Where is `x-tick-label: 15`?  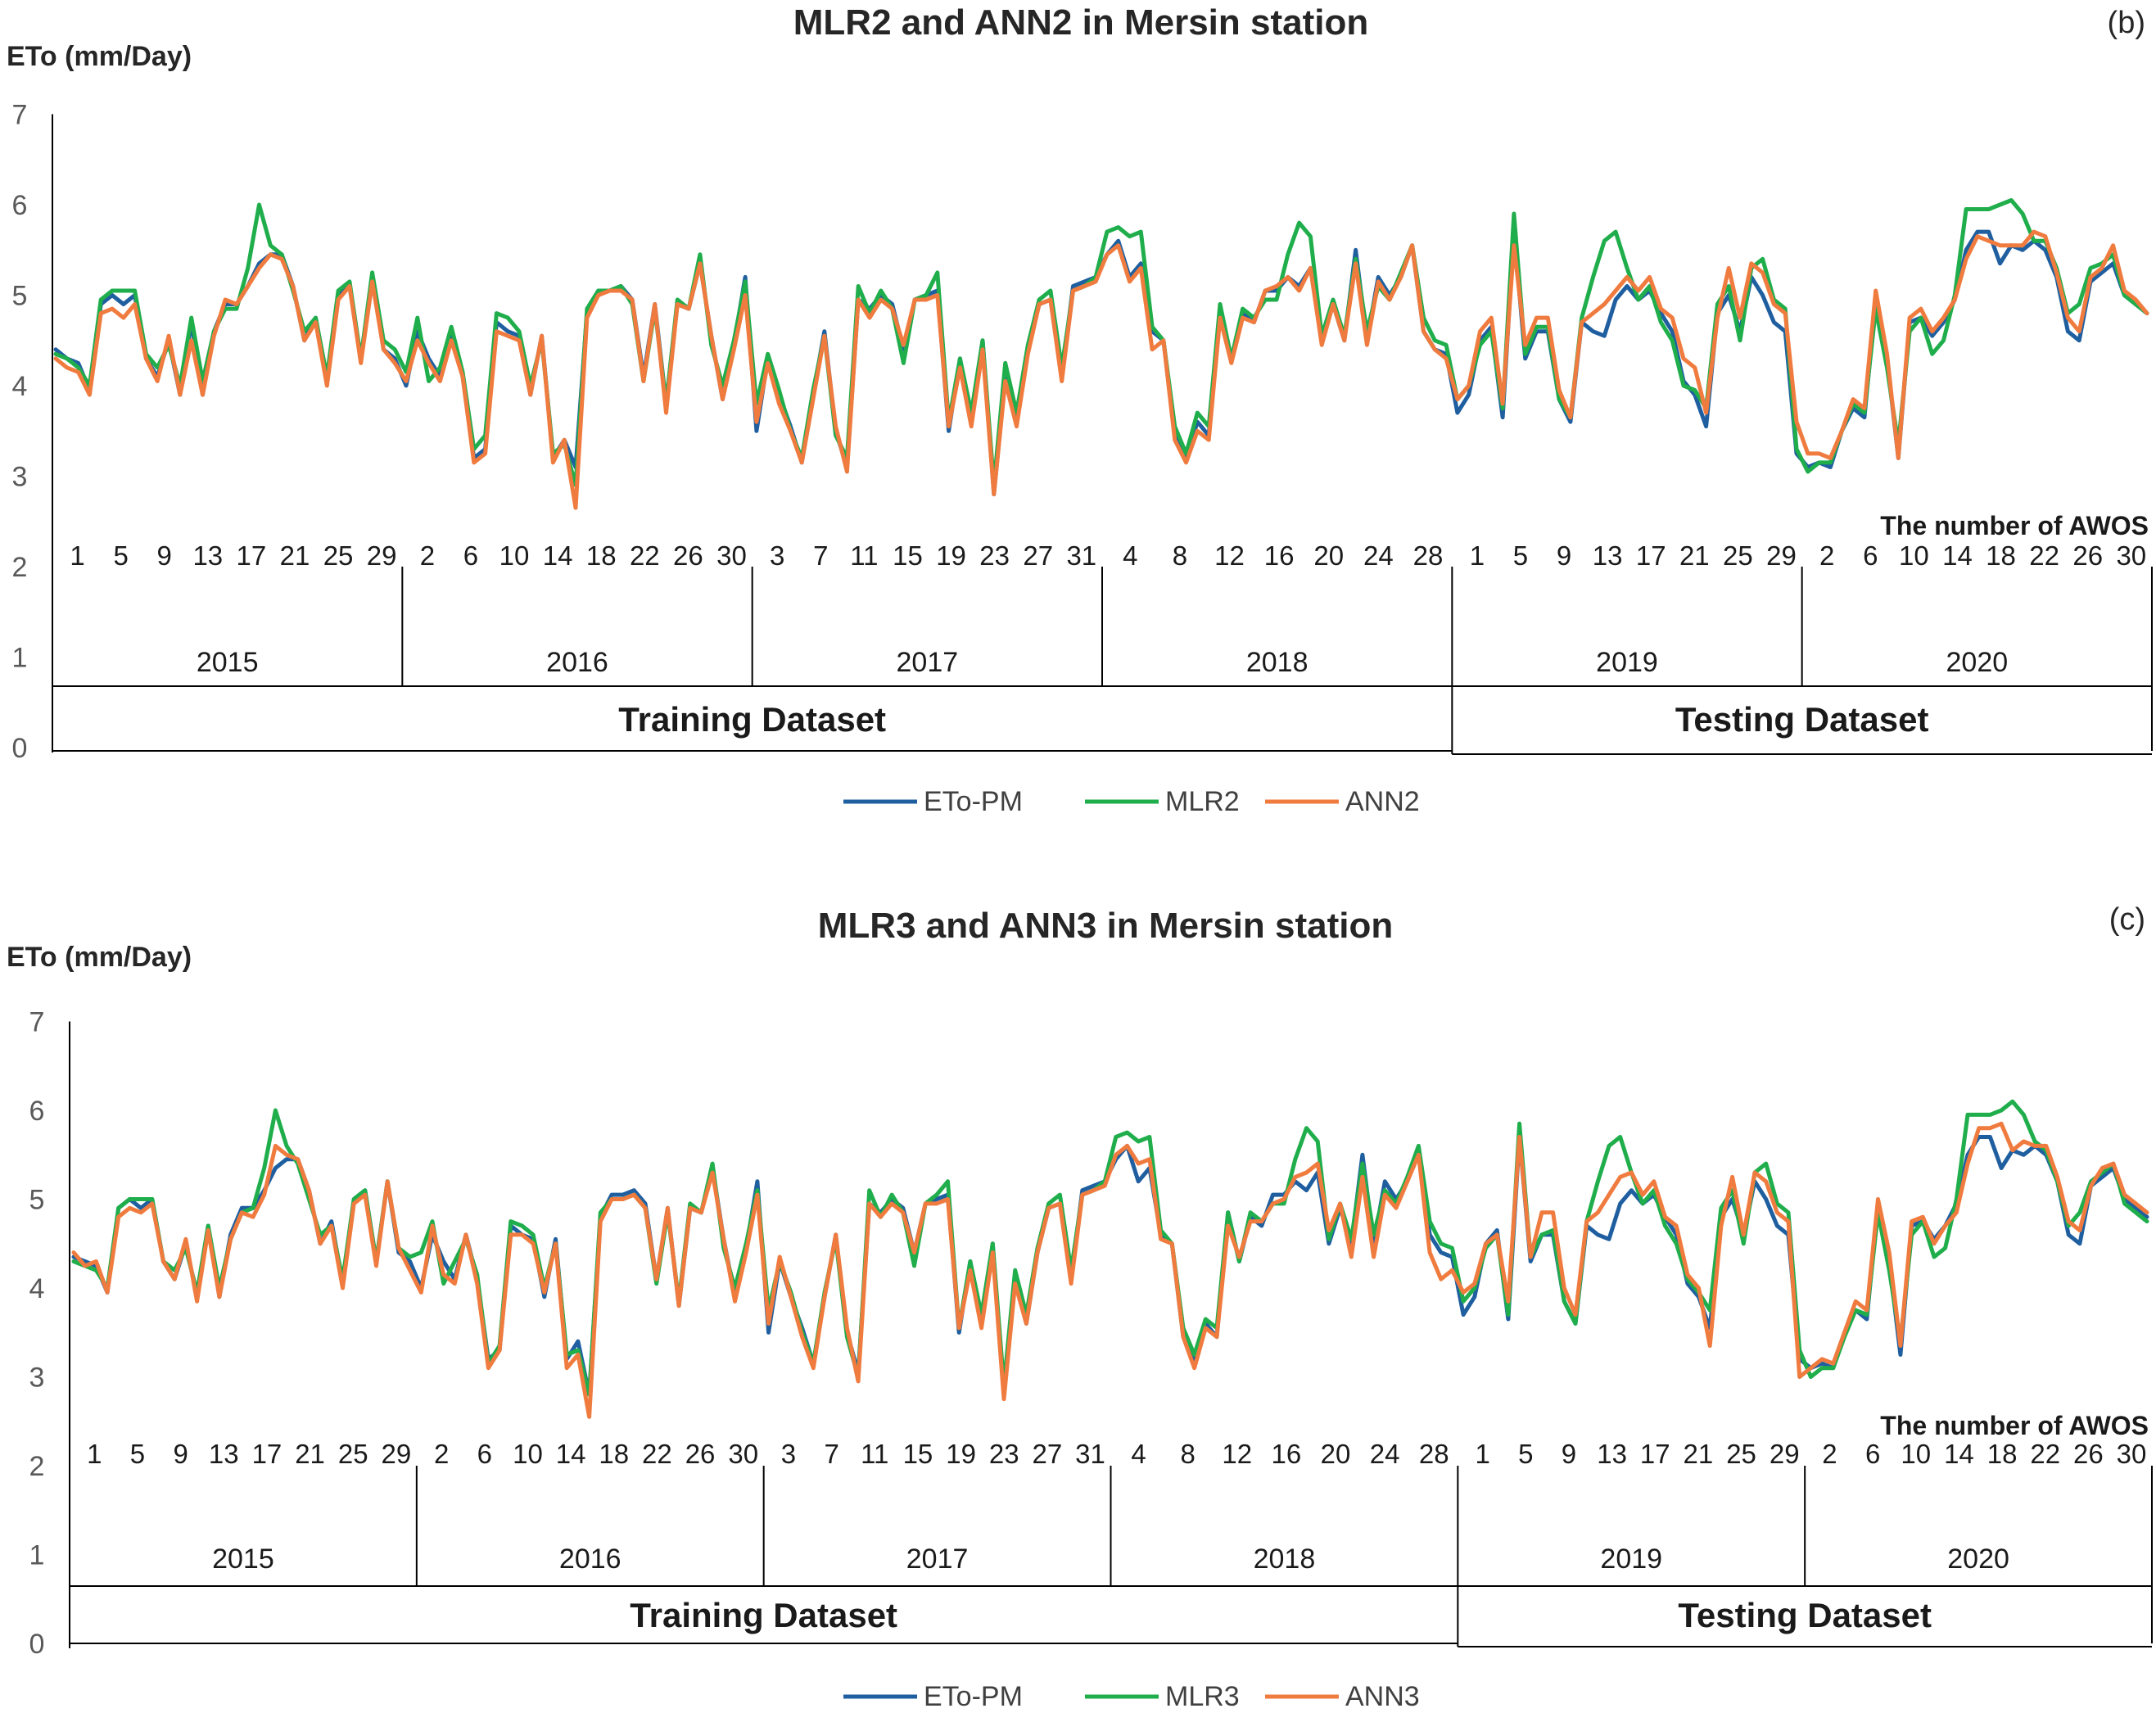
x-tick-label: 15 is located at coordinates (918, 1454).